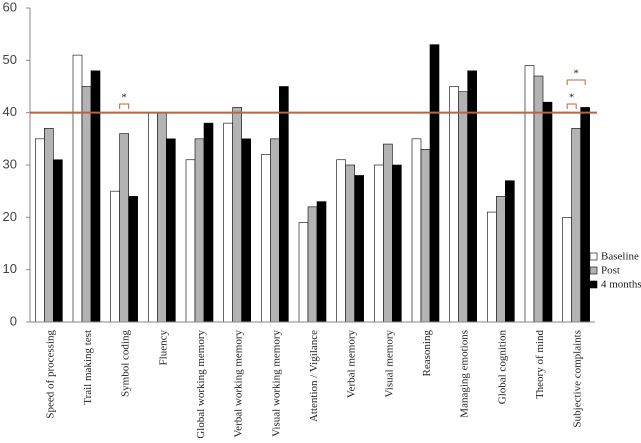  I want to click on x-tick-label: Reasoning, so click(427, 353).